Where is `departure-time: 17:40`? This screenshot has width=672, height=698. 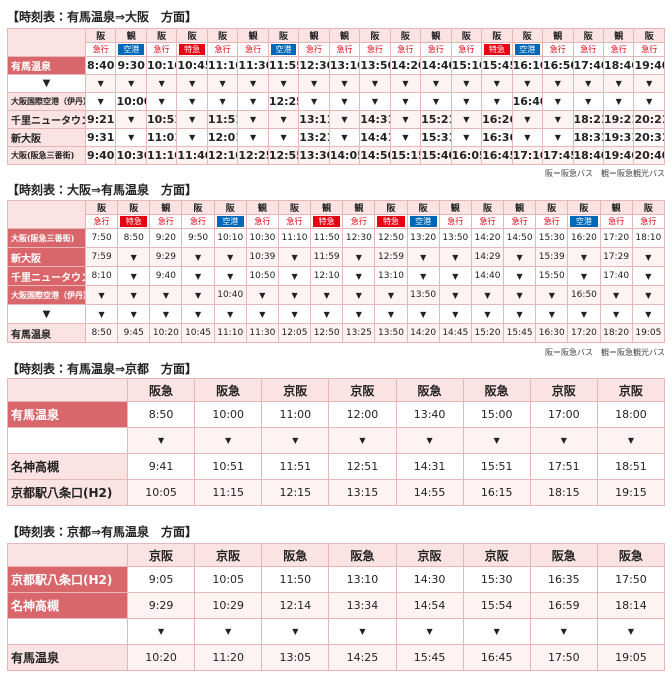 departure-time: 17:40 is located at coordinates (616, 276).